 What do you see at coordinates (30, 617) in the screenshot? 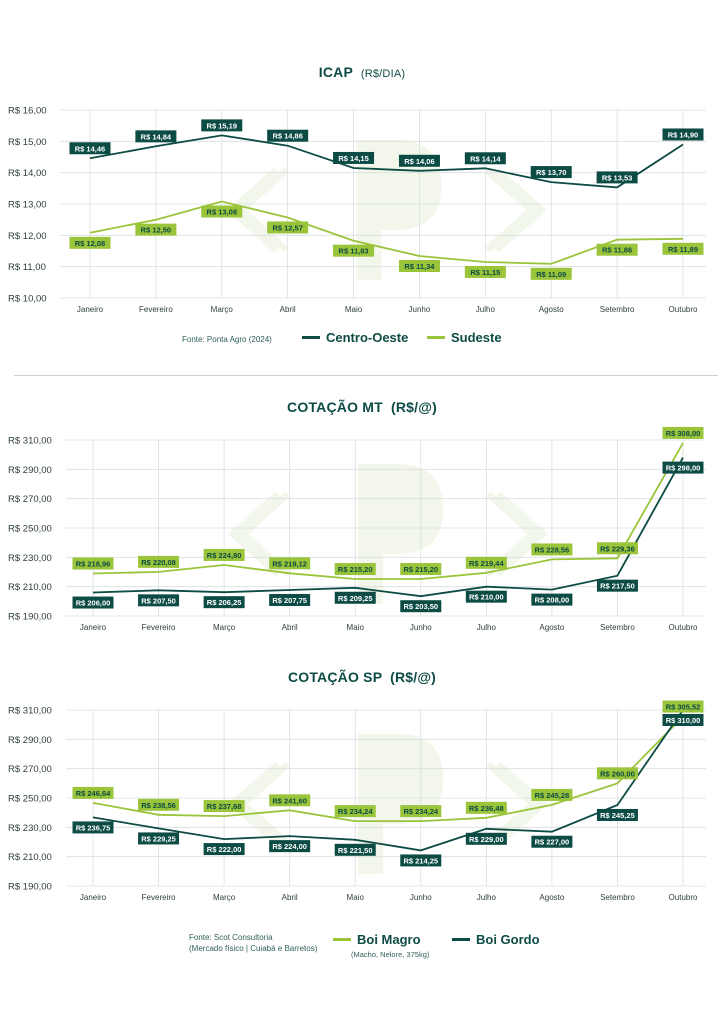
I see `mt-y-tick-label: R$ 190,00` at bounding box center [30, 617].